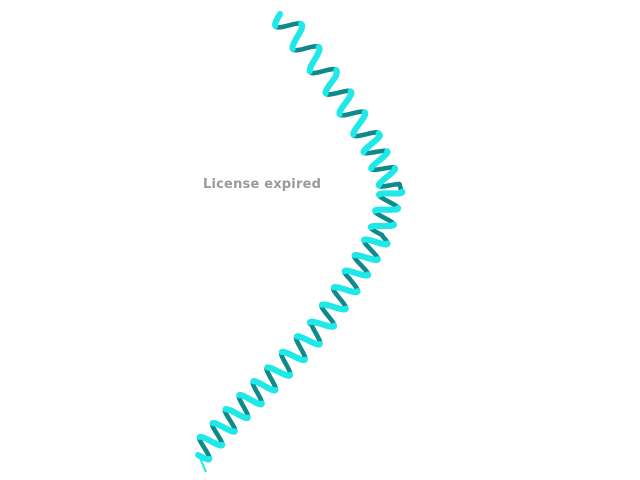 The height and width of the screenshot is (480, 640). Describe the element at coordinates (203, 465) in the screenshot. I see `helix-terminal-tail` at that location.